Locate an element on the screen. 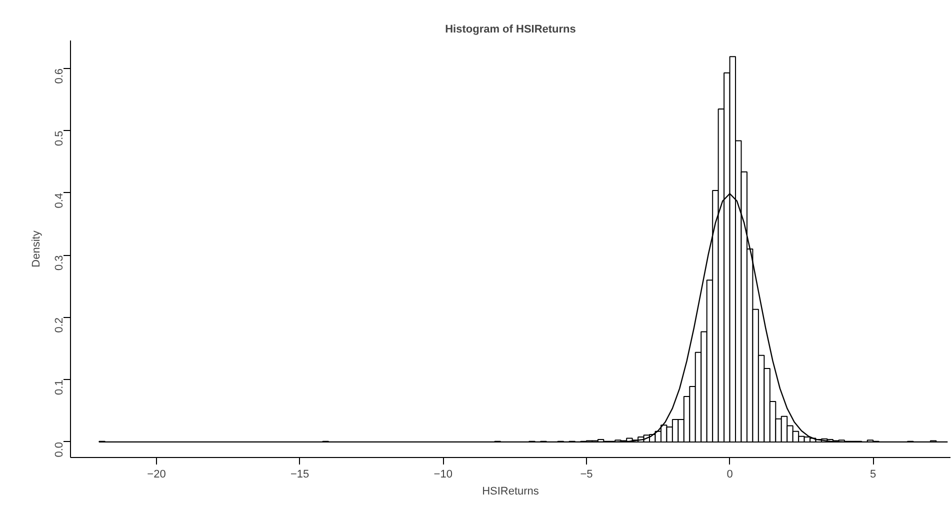 The height and width of the screenshot is (527, 952). y-tick-label: 0.3 is located at coordinates (60, 263).